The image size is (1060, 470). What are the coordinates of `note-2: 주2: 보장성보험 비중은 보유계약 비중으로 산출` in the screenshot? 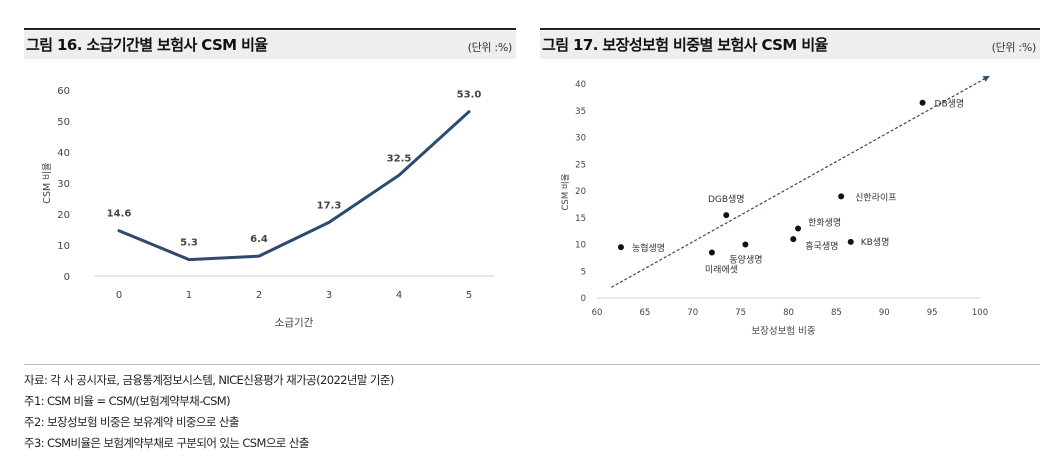 It's located at (131, 422).